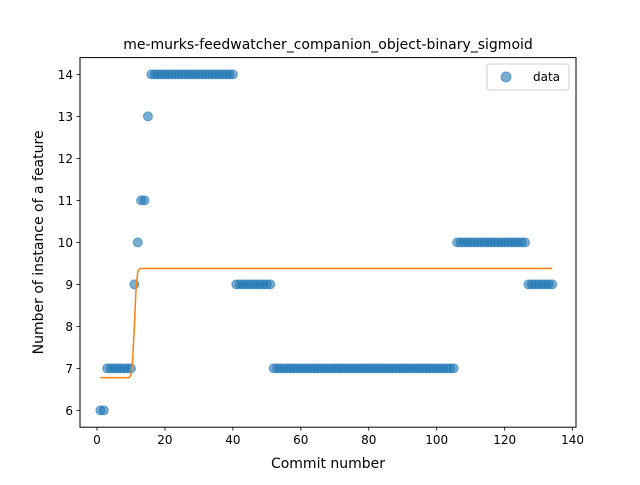 Image resolution: width=640 pixels, height=485 pixels. Describe the element at coordinates (65, 117) in the screenshot. I see `y-tick-label: 13` at that location.